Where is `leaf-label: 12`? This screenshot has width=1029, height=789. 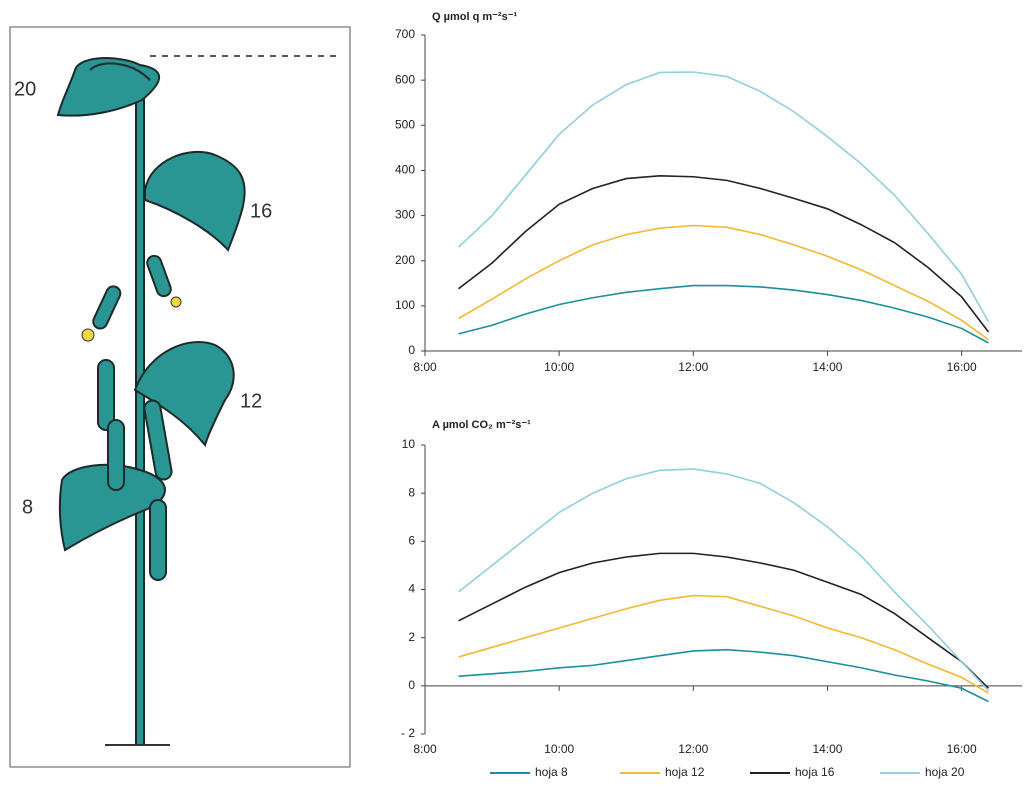
leaf-label: 12 is located at coordinates (251, 401).